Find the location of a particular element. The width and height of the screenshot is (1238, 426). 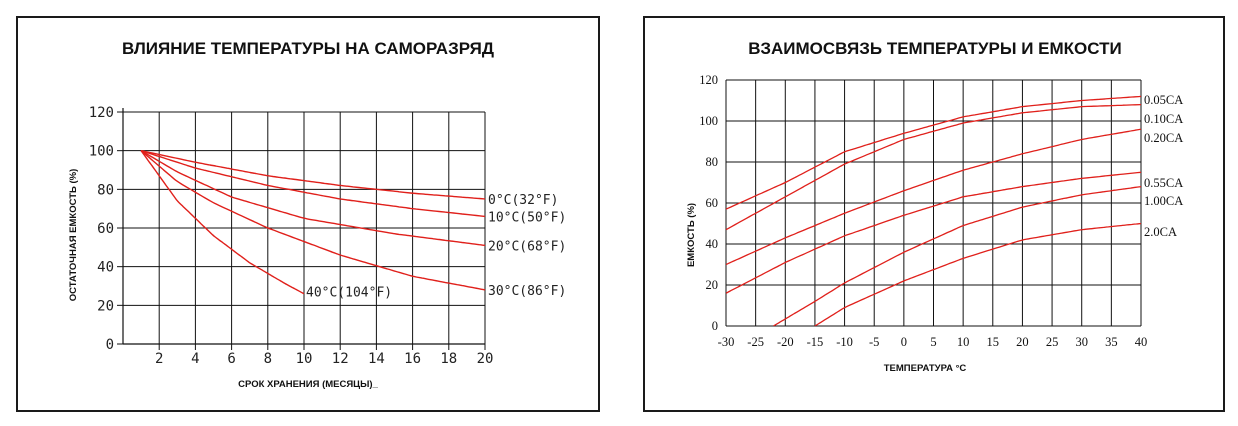

x-tick-label: -5 is located at coordinates (874, 342).